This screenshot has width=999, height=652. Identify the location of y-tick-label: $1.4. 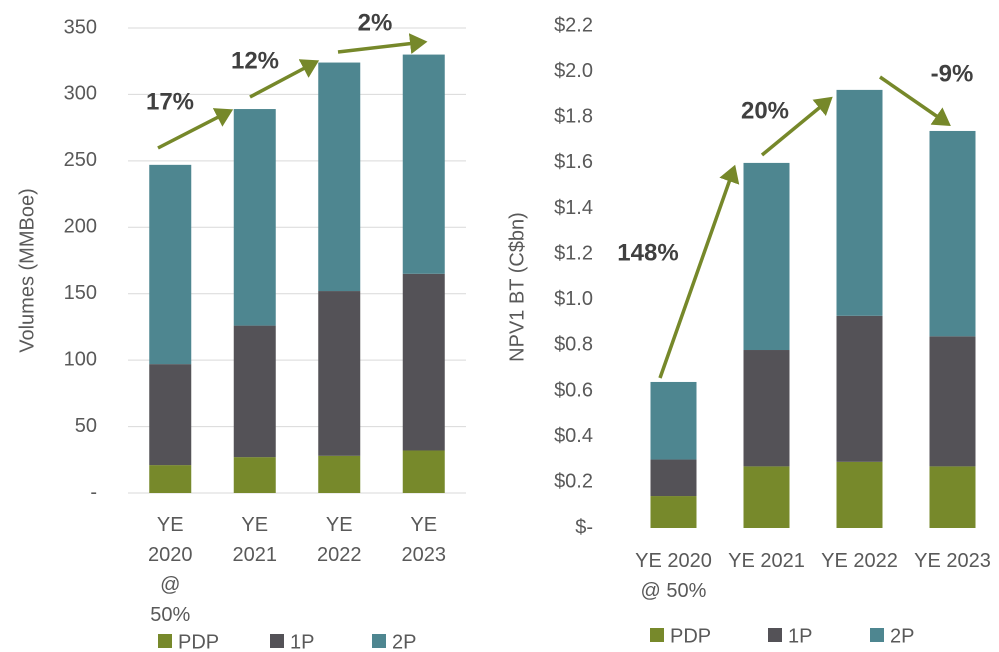
(573, 208).